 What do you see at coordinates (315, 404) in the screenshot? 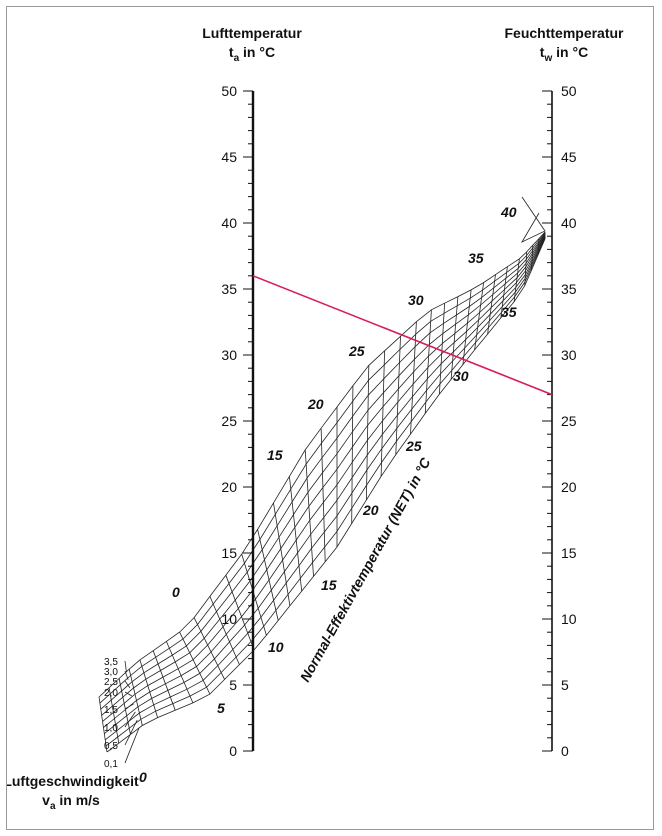
I see `net-label-upper-20: 20` at bounding box center [315, 404].